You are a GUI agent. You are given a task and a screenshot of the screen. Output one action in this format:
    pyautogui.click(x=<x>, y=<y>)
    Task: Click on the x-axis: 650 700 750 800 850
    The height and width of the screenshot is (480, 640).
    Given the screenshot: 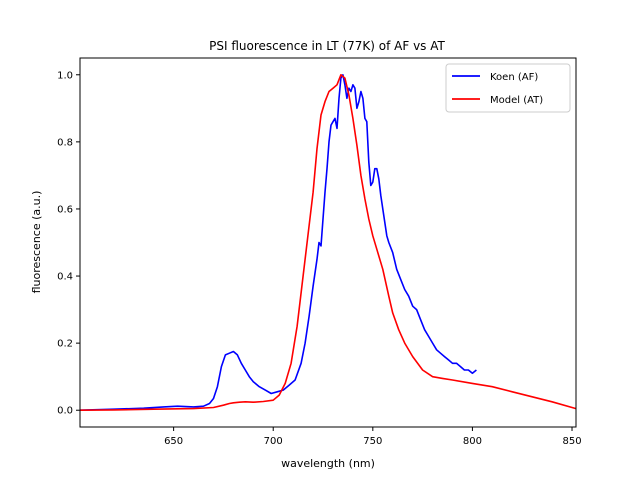 What is the action you would take?
    pyautogui.click(x=373, y=437)
    